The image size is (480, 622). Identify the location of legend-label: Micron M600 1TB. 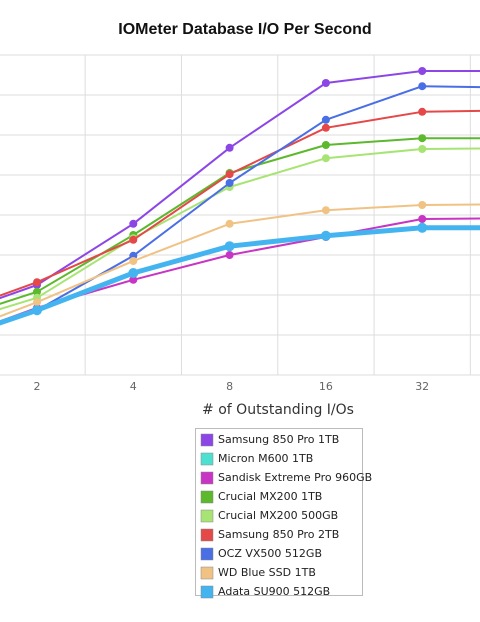
(265, 458).